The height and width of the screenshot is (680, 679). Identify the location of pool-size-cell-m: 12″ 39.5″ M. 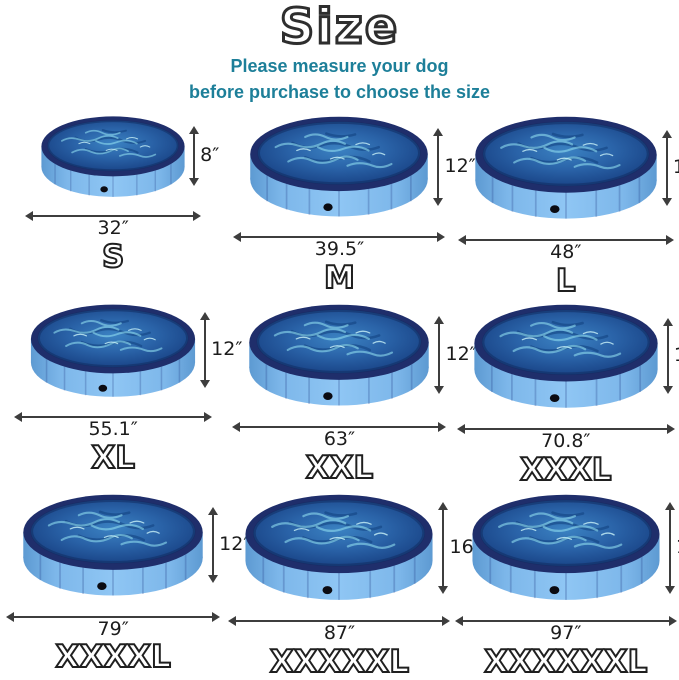
(351, 204).